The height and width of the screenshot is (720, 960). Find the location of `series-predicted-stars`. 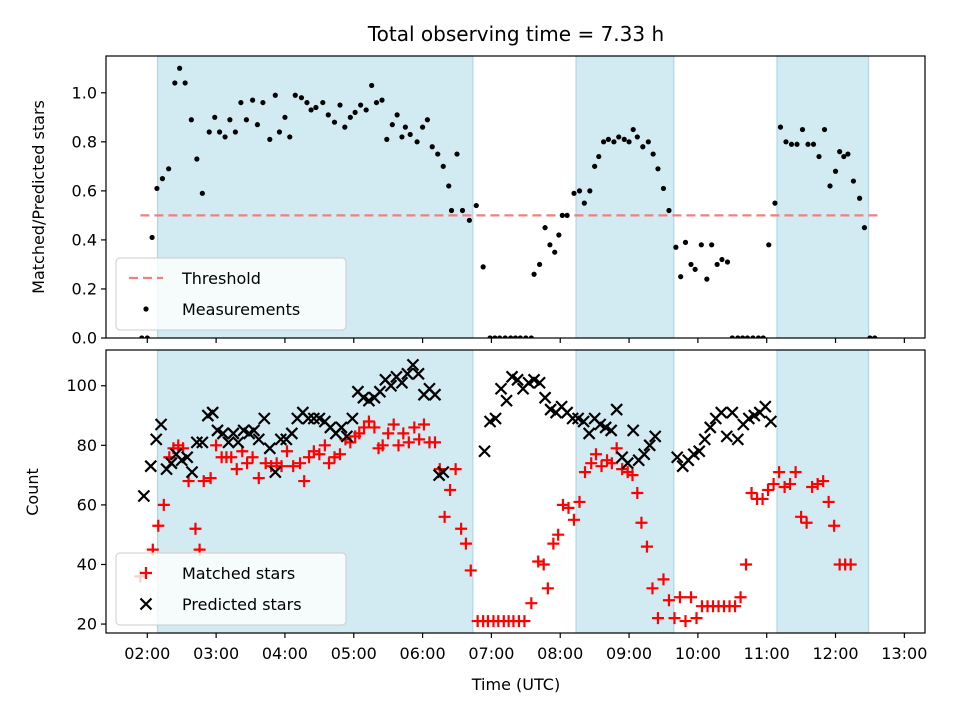

series-predicted-stars is located at coordinates (457, 430).